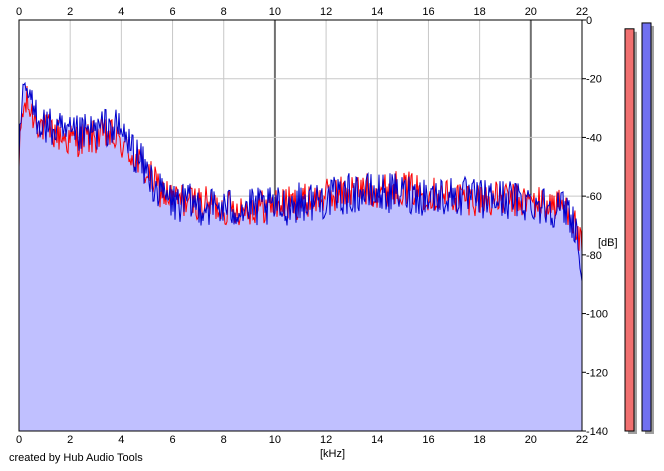 The height and width of the screenshot is (471, 664). What do you see at coordinates (582, 12) in the screenshot?
I see `x-tick-label-top: 22` at bounding box center [582, 12].